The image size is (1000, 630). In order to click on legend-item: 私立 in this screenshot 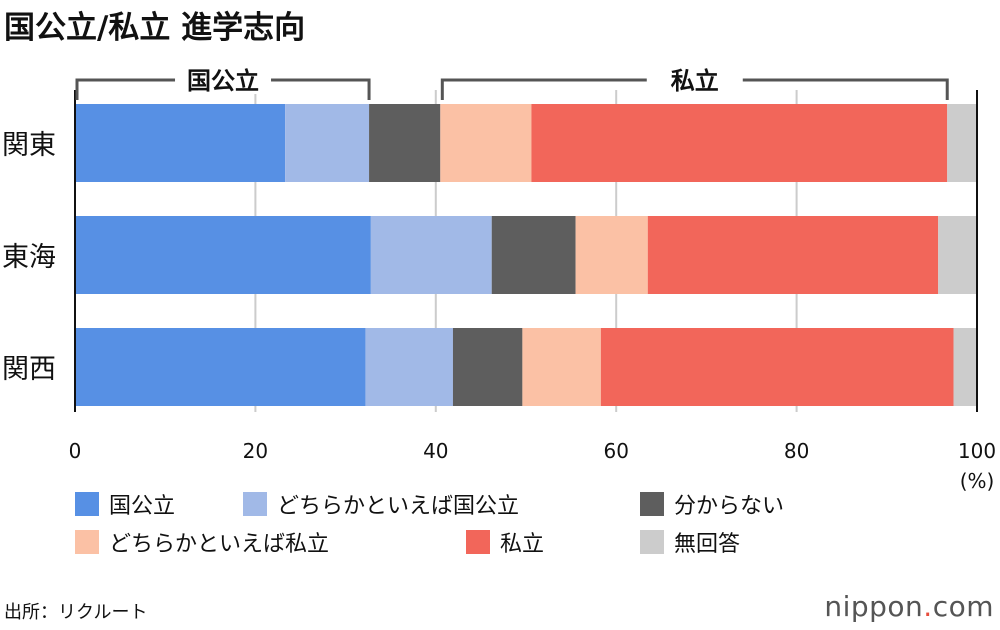, I will do `click(505, 542)`.